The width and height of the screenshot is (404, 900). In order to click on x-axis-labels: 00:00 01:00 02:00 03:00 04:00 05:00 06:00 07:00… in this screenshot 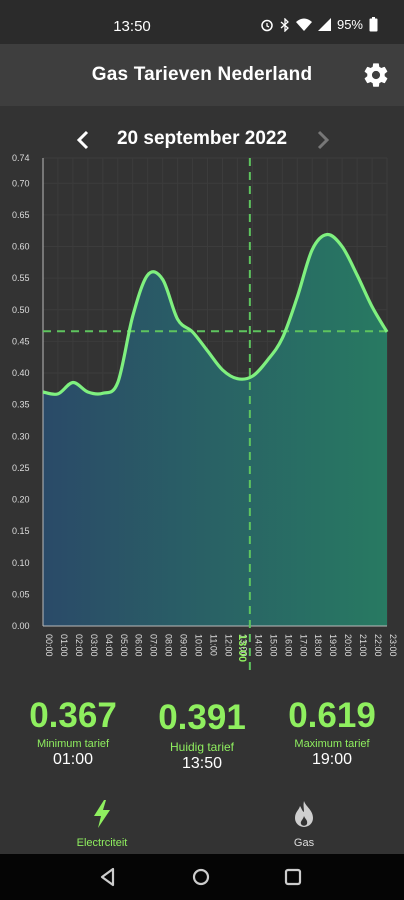, I will do `click(221, 648)`.